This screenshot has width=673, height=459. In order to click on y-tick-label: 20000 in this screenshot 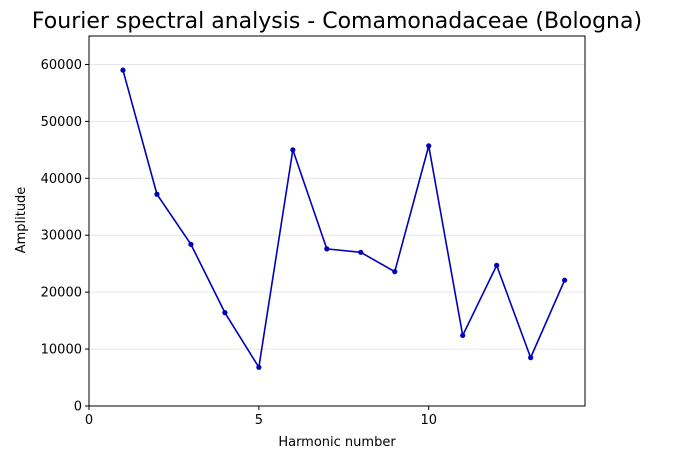, I will do `click(61, 293)`.